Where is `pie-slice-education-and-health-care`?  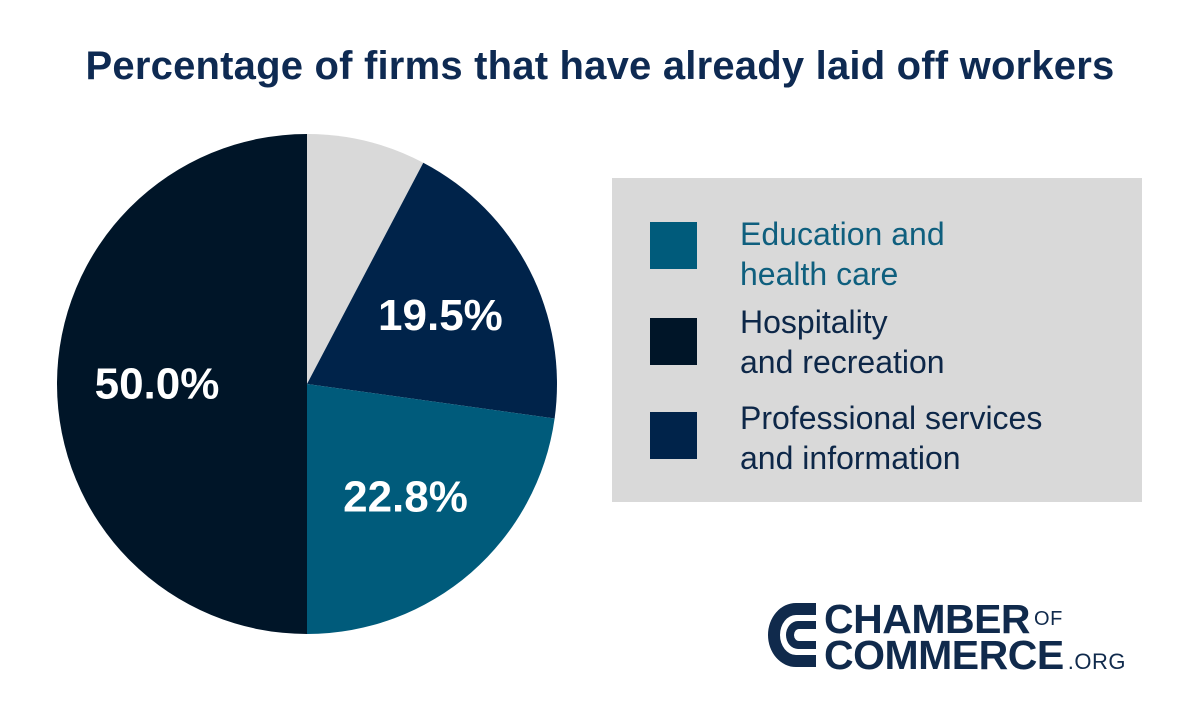
pie-slice-education-and-health-care is located at coordinates (431, 509).